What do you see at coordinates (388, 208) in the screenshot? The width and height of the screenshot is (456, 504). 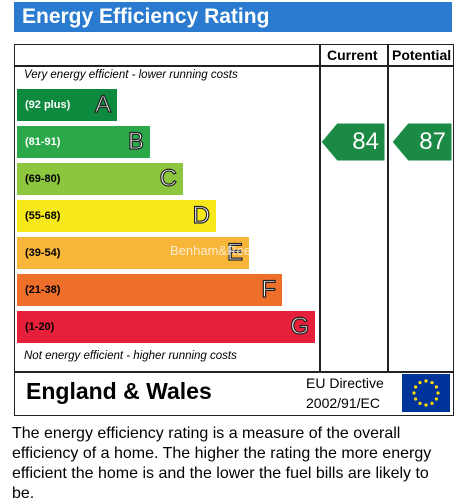 I see `divider-potential` at bounding box center [388, 208].